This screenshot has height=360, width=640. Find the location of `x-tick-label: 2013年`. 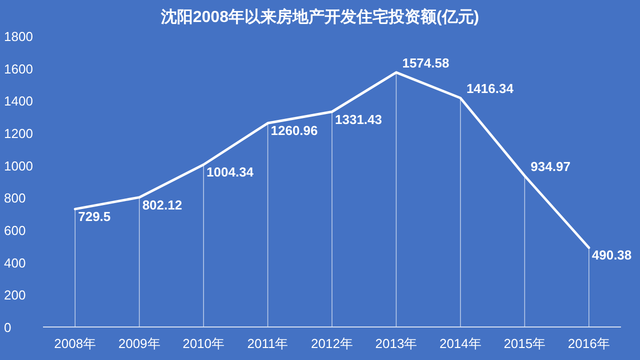

x-tick-label: 2013年 is located at coordinates (396, 343).